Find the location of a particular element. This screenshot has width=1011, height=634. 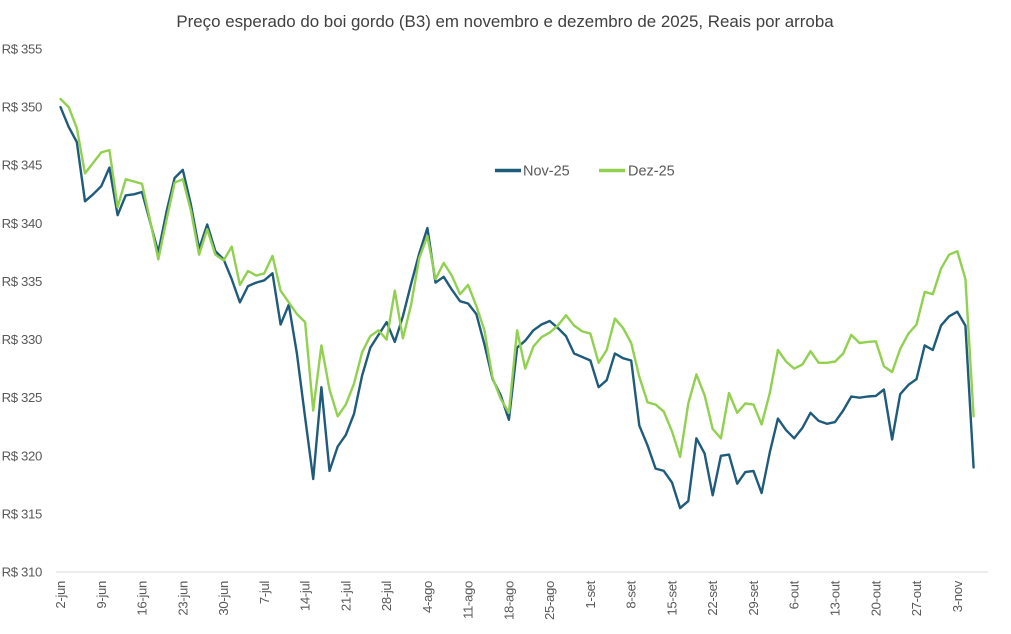

svg-text: 30-jun is located at coordinates (223, 598).